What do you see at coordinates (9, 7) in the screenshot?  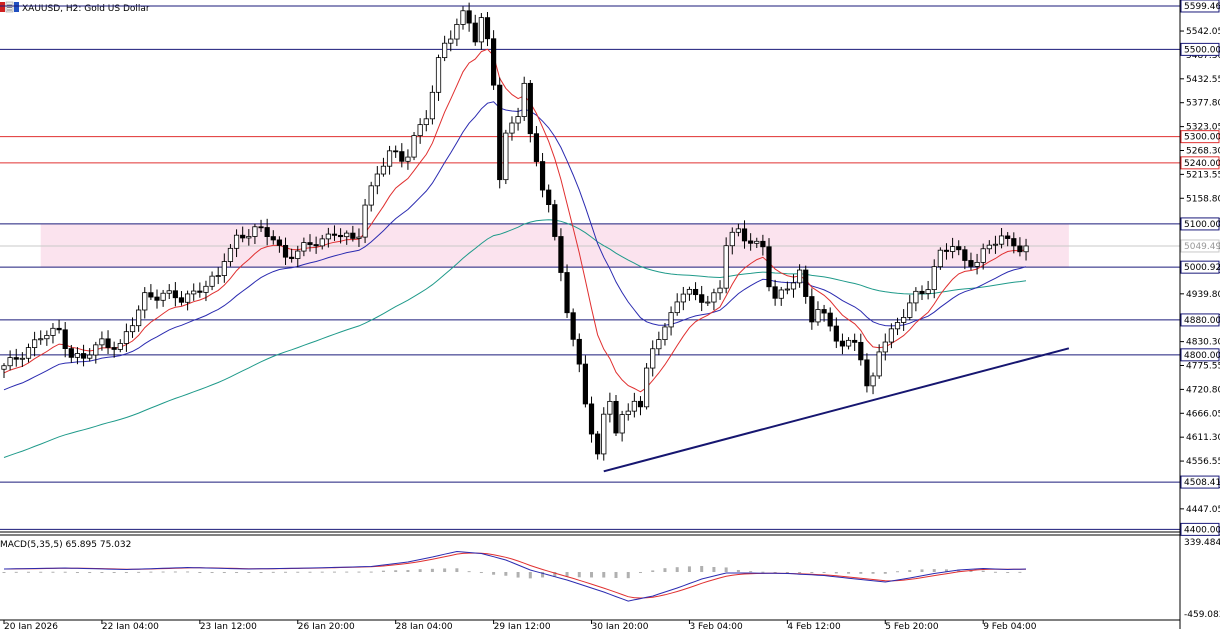 I see `one-click-trading-icon` at bounding box center [9, 7].